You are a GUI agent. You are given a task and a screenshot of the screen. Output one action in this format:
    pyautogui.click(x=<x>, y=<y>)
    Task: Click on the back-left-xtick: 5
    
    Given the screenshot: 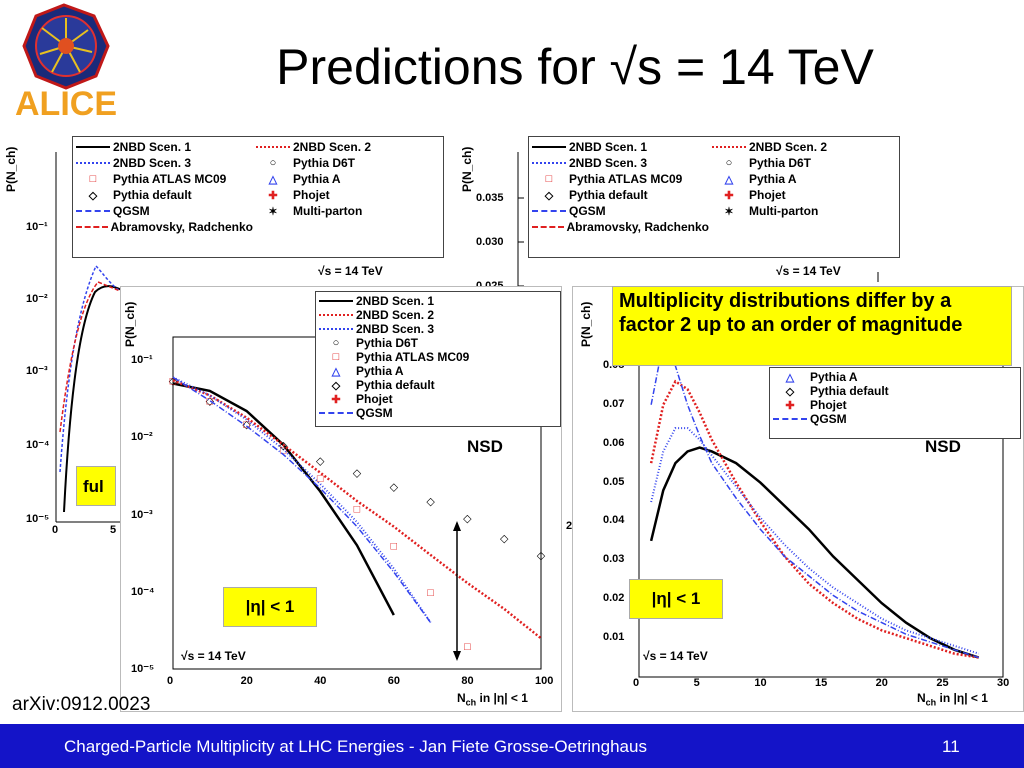 What is the action you would take?
    pyautogui.click(x=113, y=530)
    